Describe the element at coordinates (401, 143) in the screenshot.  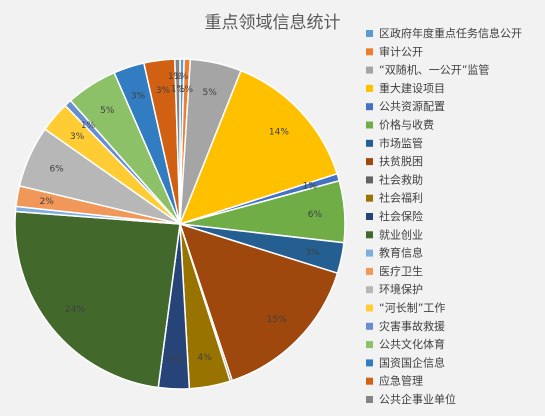
I see `legend-label-6: 市场监管` at that location.